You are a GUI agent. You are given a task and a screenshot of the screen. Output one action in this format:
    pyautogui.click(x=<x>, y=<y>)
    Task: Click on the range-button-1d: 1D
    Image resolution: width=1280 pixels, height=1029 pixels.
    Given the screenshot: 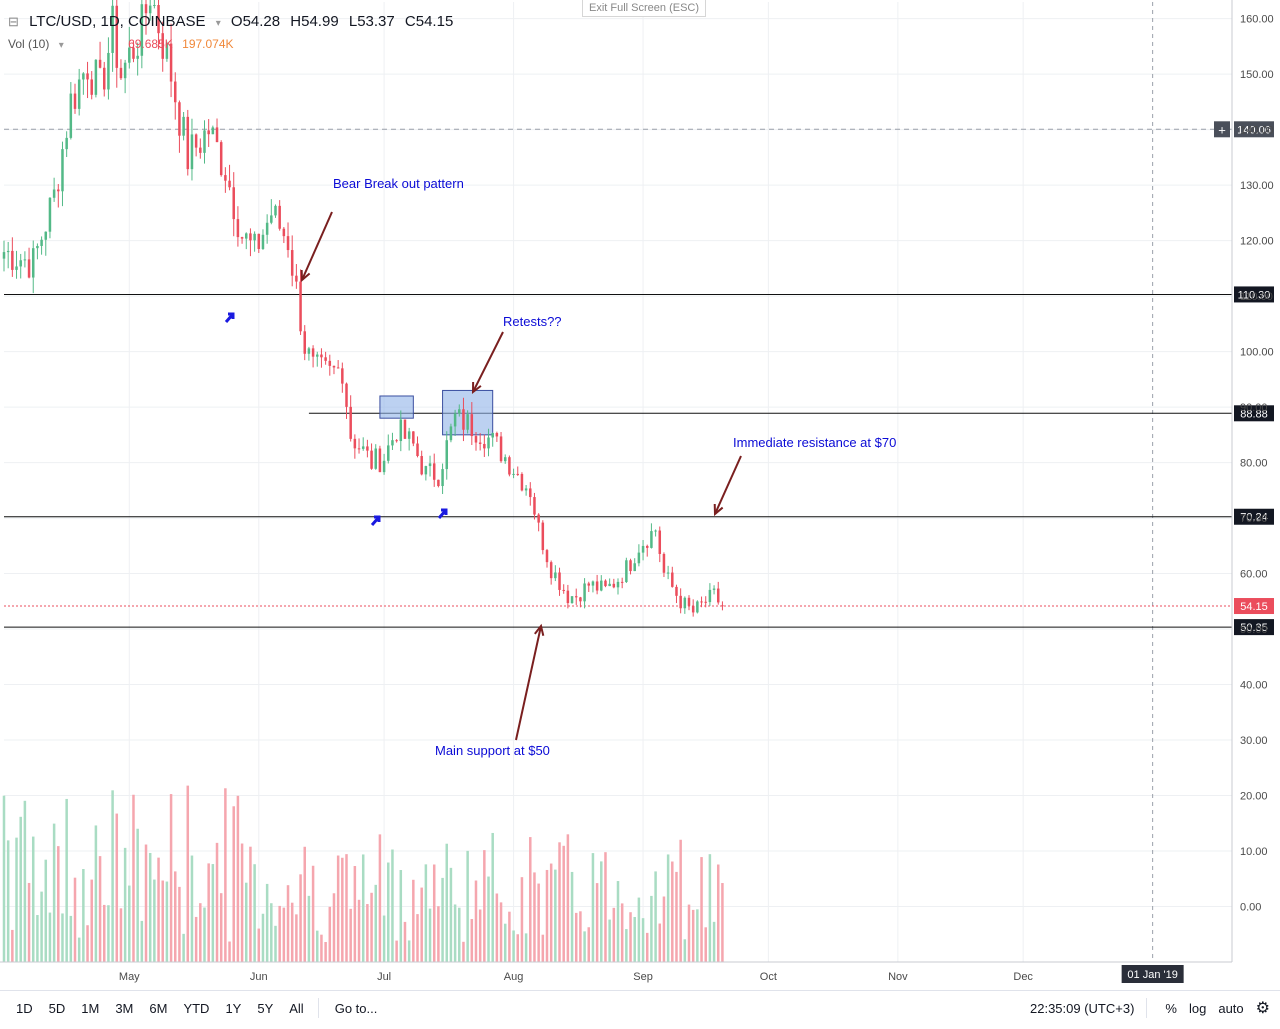 What is the action you would take?
    pyautogui.click(x=24, y=1008)
    